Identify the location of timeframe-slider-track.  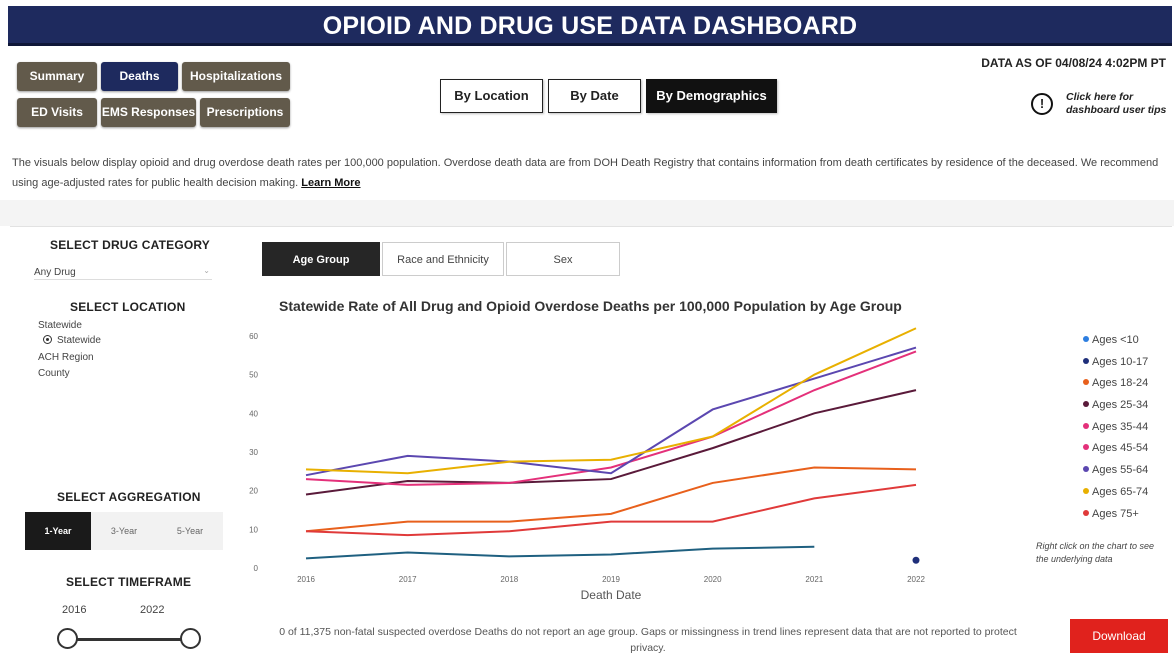
(128, 639).